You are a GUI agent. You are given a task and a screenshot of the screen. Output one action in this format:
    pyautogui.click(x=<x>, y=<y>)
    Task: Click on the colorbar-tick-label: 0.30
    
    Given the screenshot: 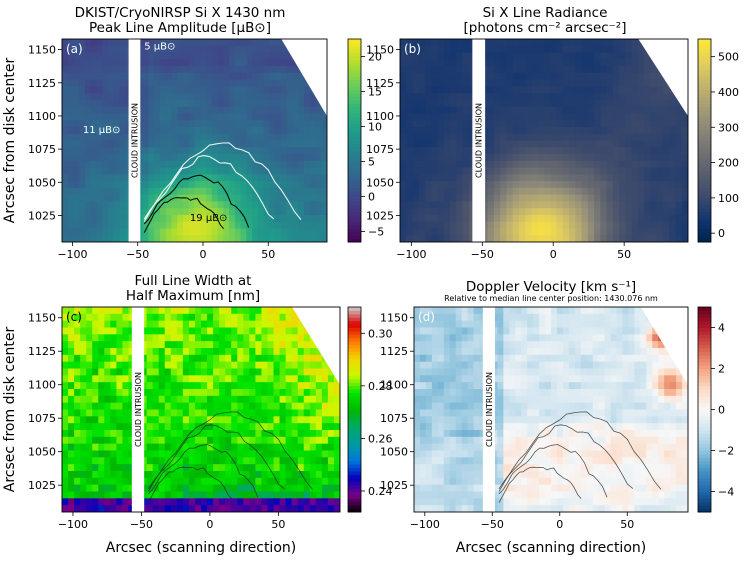 What is the action you would take?
    pyautogui.click(x=380, y=333)
    